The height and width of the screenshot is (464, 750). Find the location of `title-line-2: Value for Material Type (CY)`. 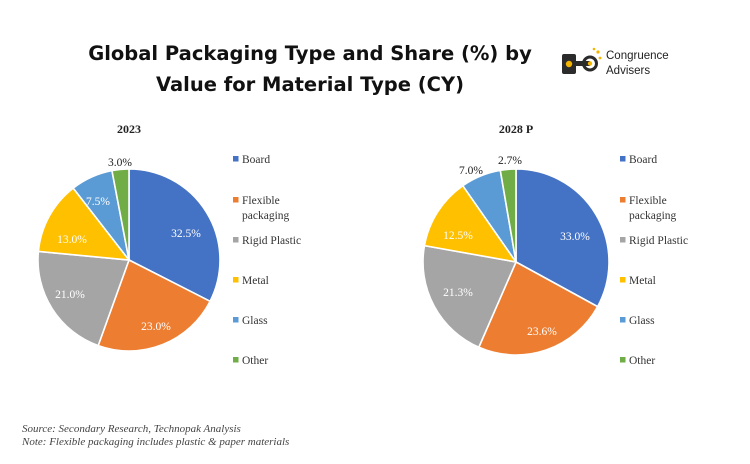

title-line-2: Value for Material Type (CY) is located at coordinates (310, 84).